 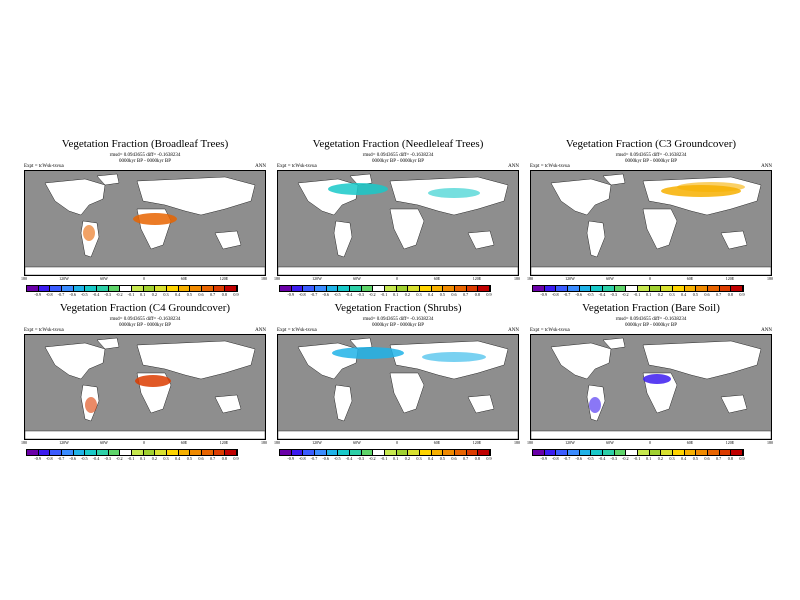 What do you see at coordinates (396, 294) in the screenshot?
I see `colorbar-tick-label: 0.1` at bounding box center [396, 294].